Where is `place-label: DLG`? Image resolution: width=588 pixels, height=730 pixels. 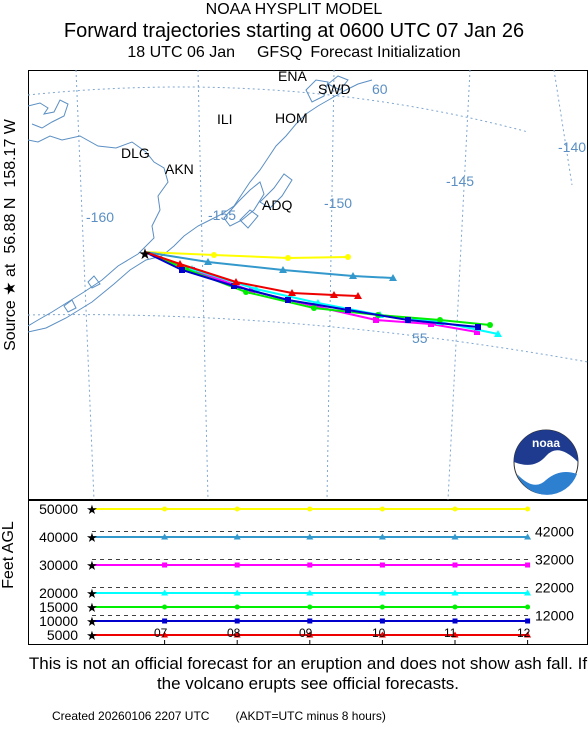 place-label: DLG is located at coordinates (135, 153).